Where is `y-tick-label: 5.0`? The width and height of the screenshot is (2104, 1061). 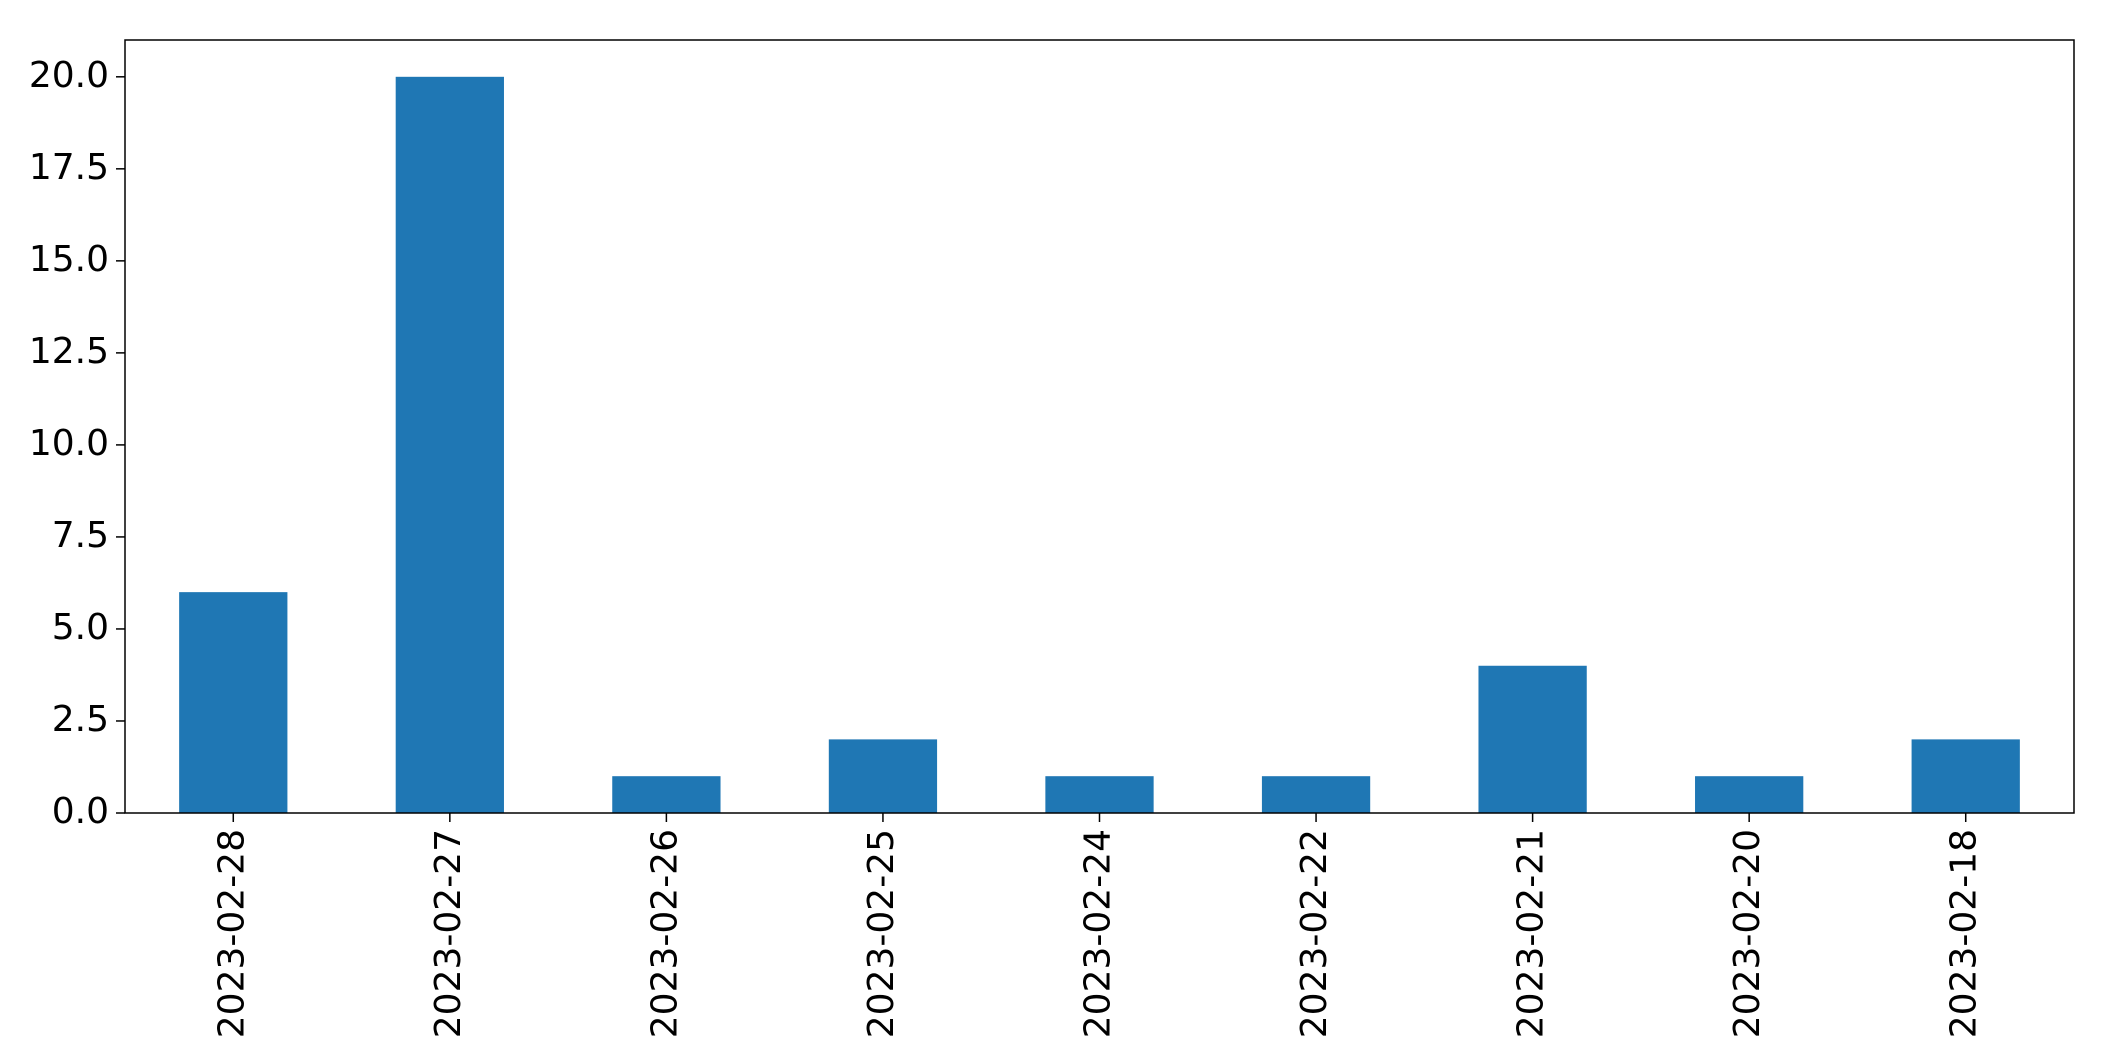 y-tick-label: 5.0 is located at coordinates (80, 627).